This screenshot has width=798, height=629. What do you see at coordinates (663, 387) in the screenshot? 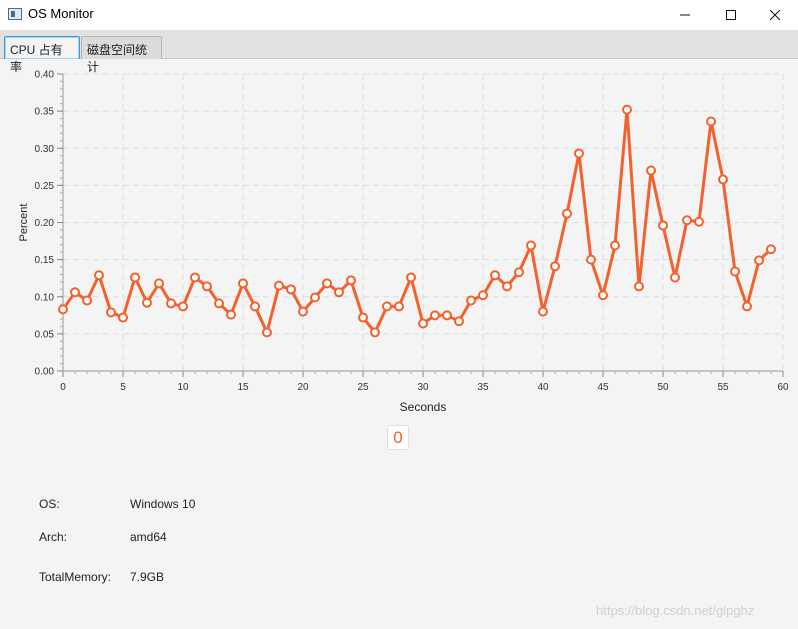
I see `x-tick-label: 50` at bounding box center [663, 387].